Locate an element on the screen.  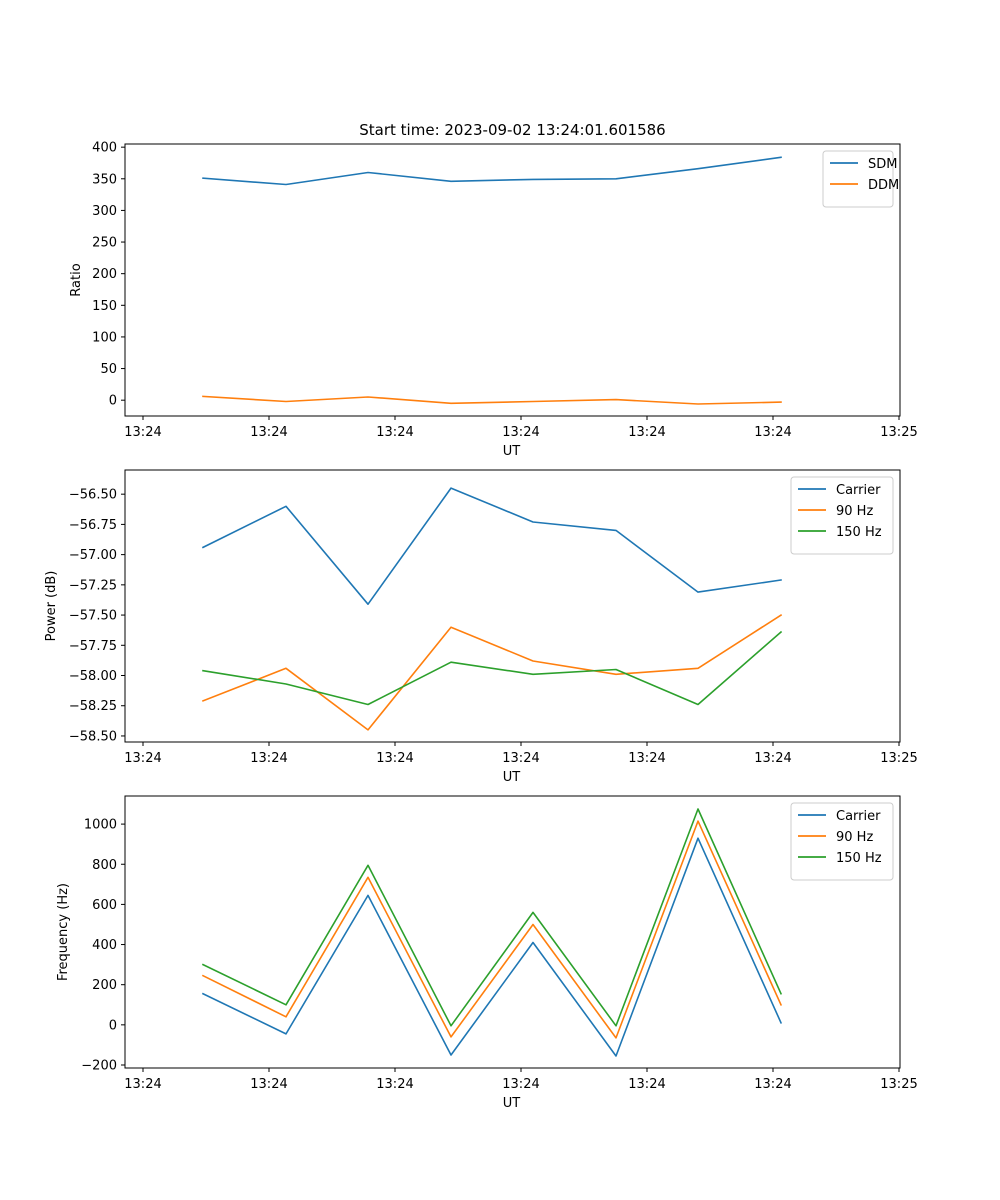
y-axis-label: Frequency (Hz) is located at coordinates (63, 932).